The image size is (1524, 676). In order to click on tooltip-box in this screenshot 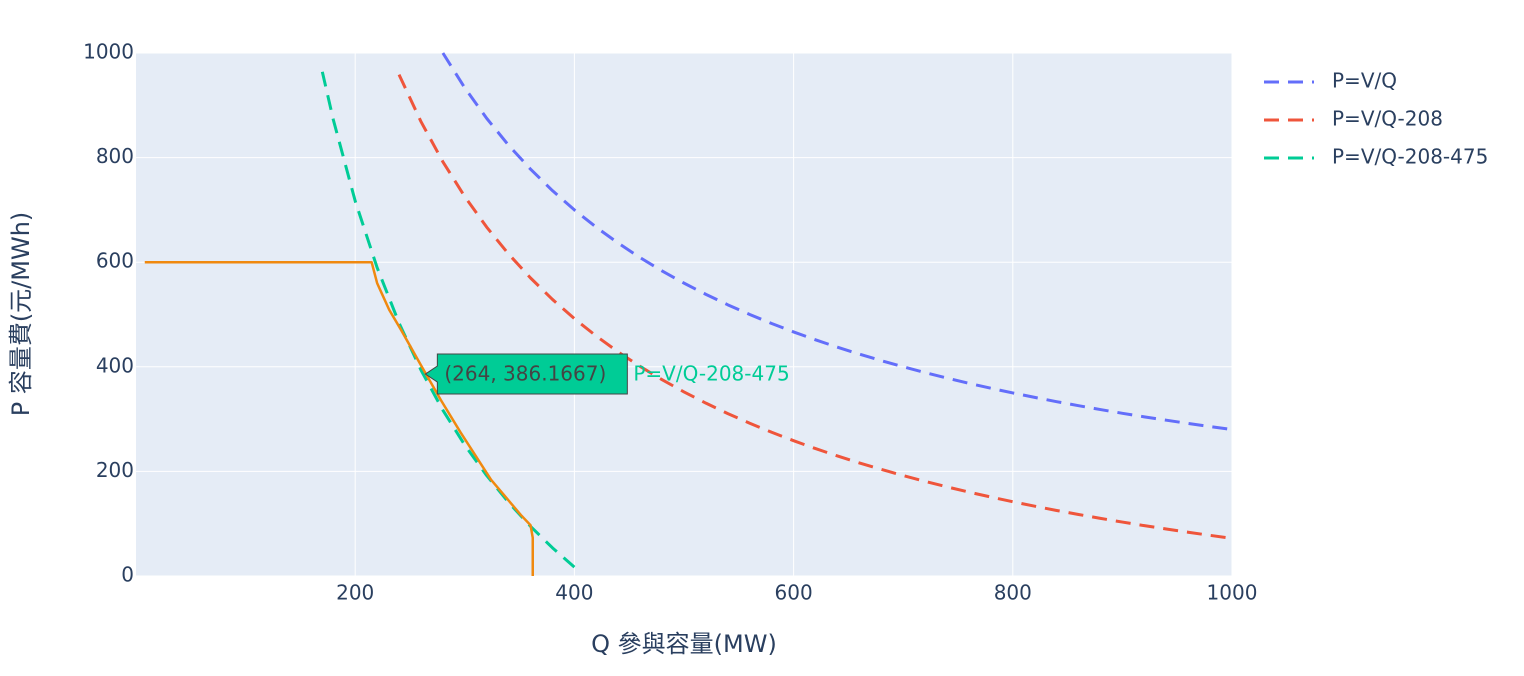, I will do `click(526, 374)`.